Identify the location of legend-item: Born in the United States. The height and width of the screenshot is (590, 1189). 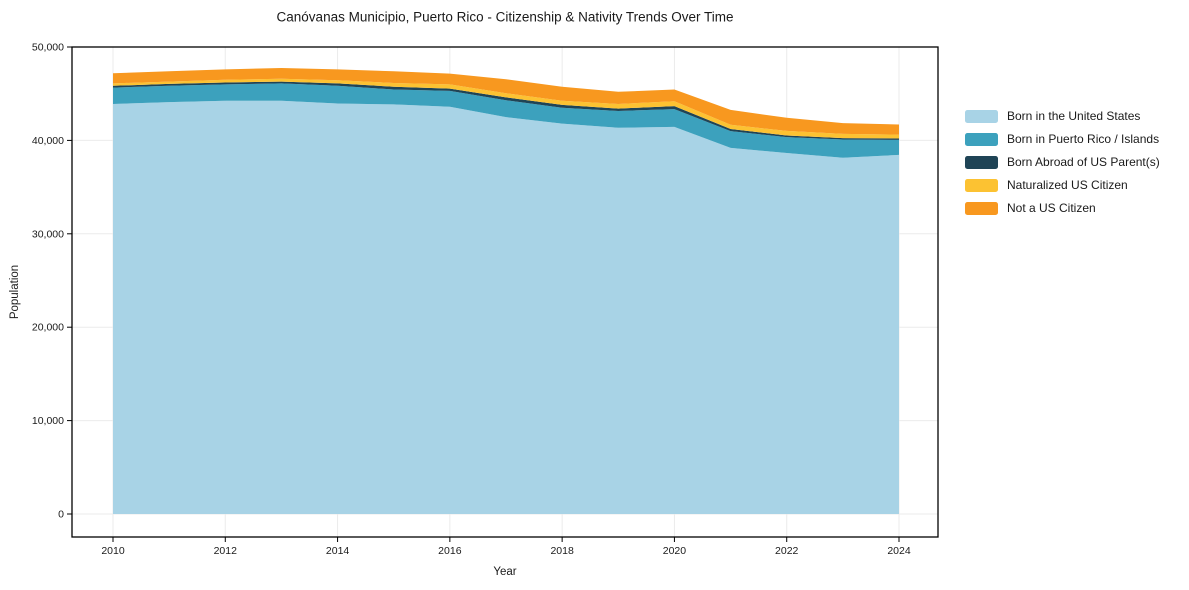
(1062, 116).